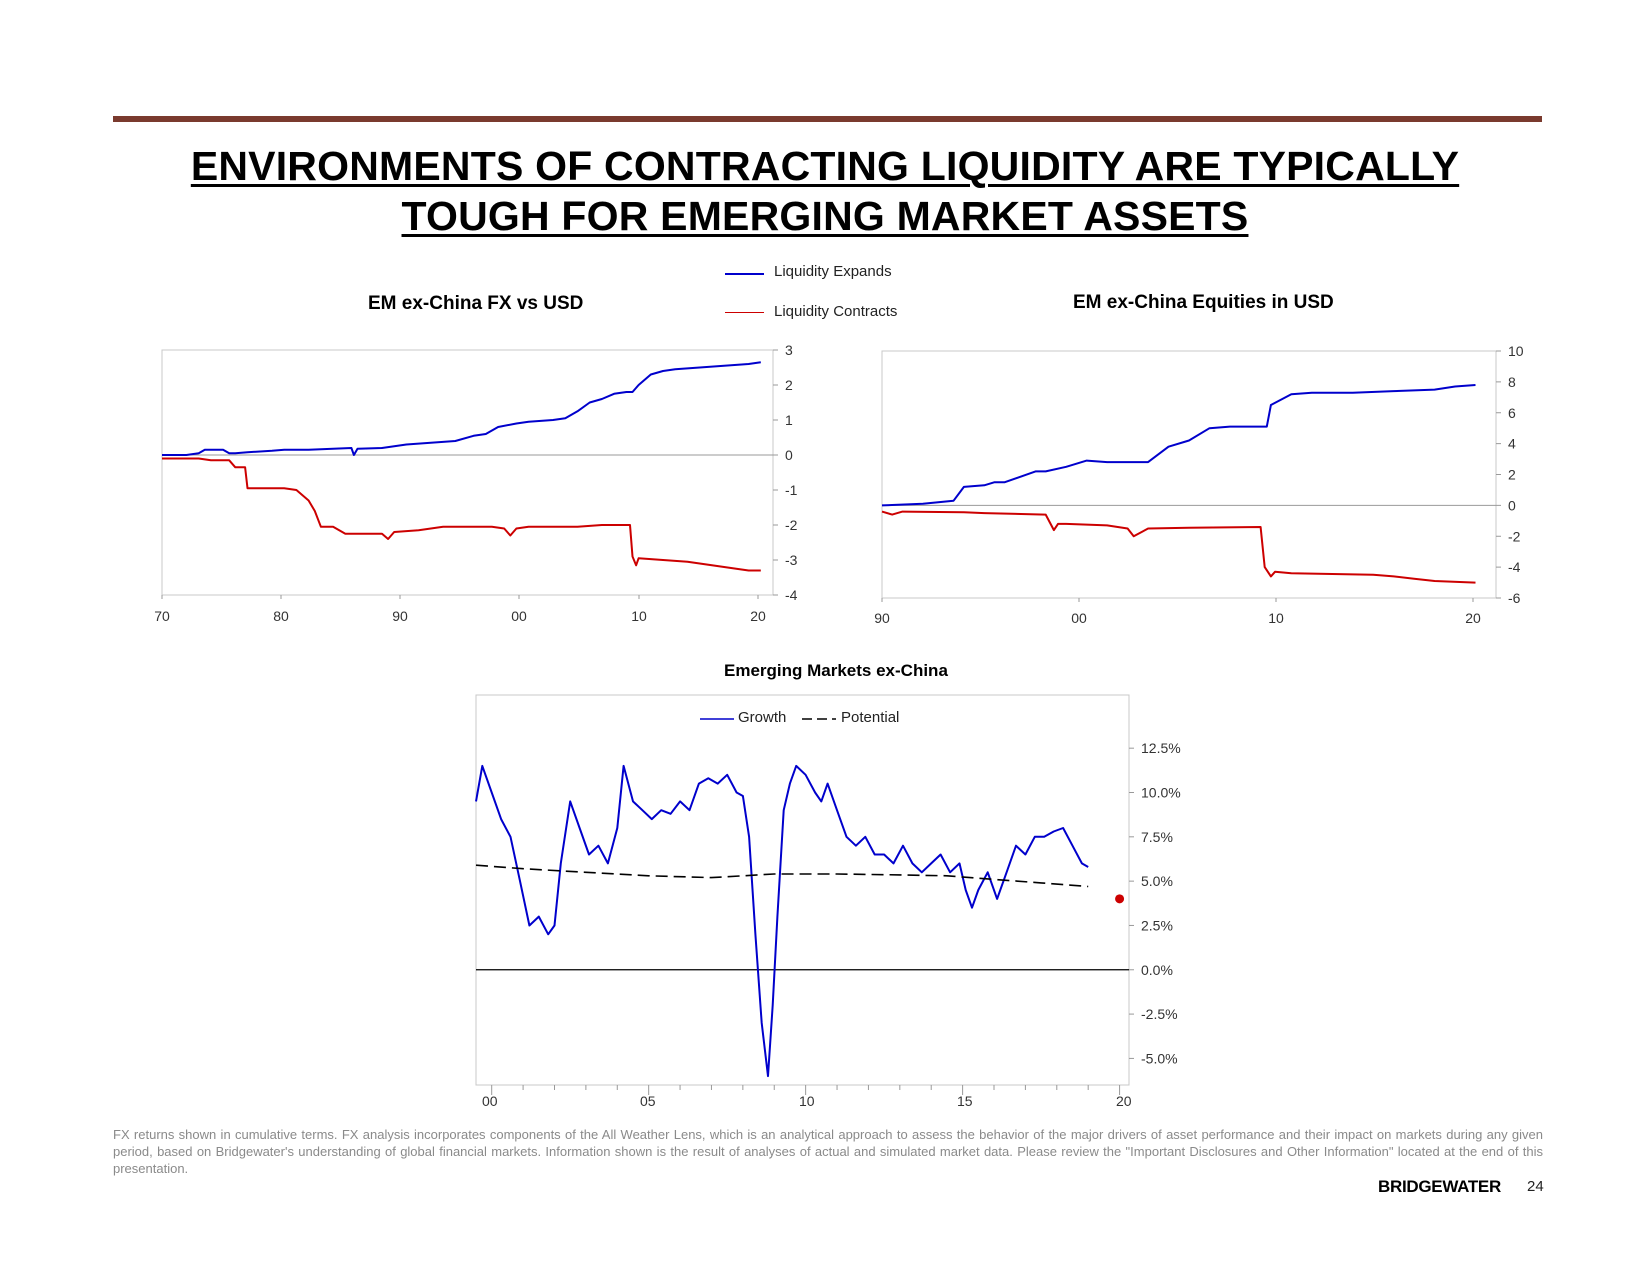 This screenshot has height=1275, width=1650. I want to click on chart3-y-tick-label: 2.5%, so click(1157, 925).